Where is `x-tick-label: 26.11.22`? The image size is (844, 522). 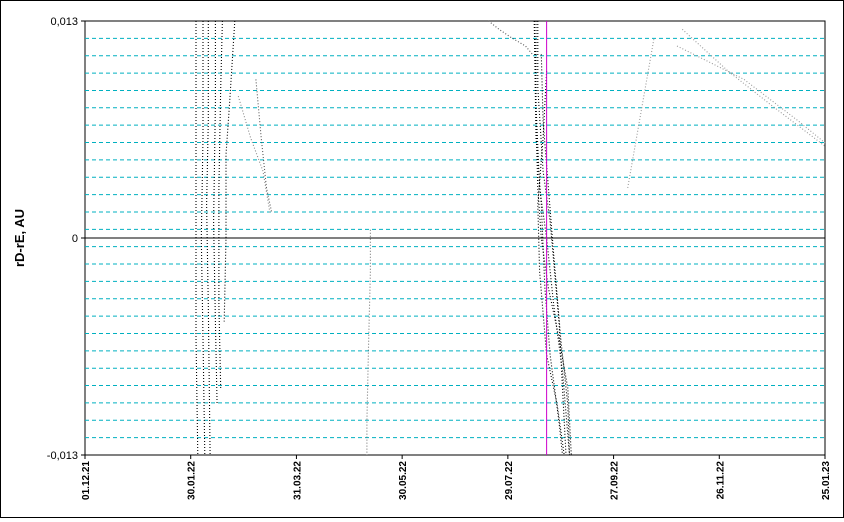 x-tick-label: 26.11.22 is located at coordinates (720, 480).